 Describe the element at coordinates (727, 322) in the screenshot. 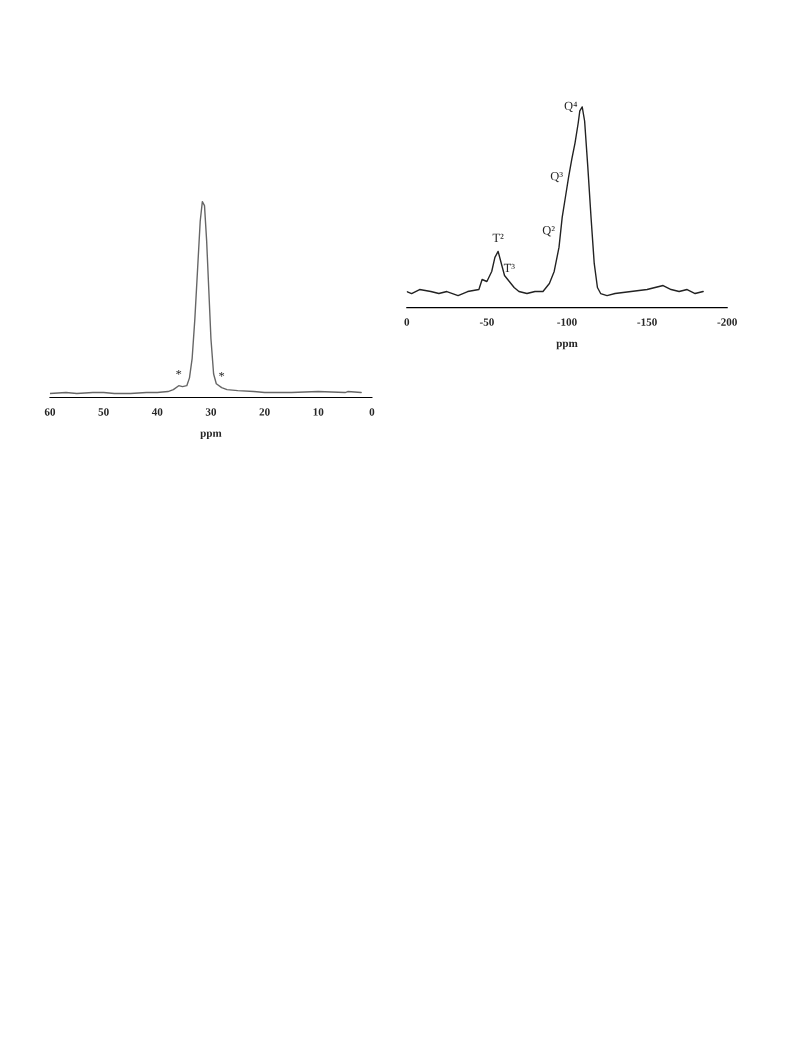

I see `x-tick-label: -200` at that location.